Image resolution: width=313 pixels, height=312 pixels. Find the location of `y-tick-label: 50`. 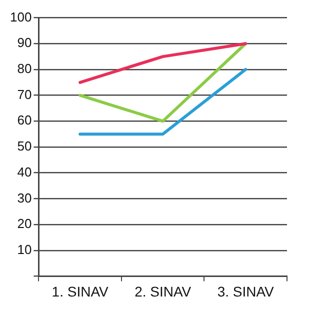

y-tick-label: 50 is located at coordinates (24, 146).